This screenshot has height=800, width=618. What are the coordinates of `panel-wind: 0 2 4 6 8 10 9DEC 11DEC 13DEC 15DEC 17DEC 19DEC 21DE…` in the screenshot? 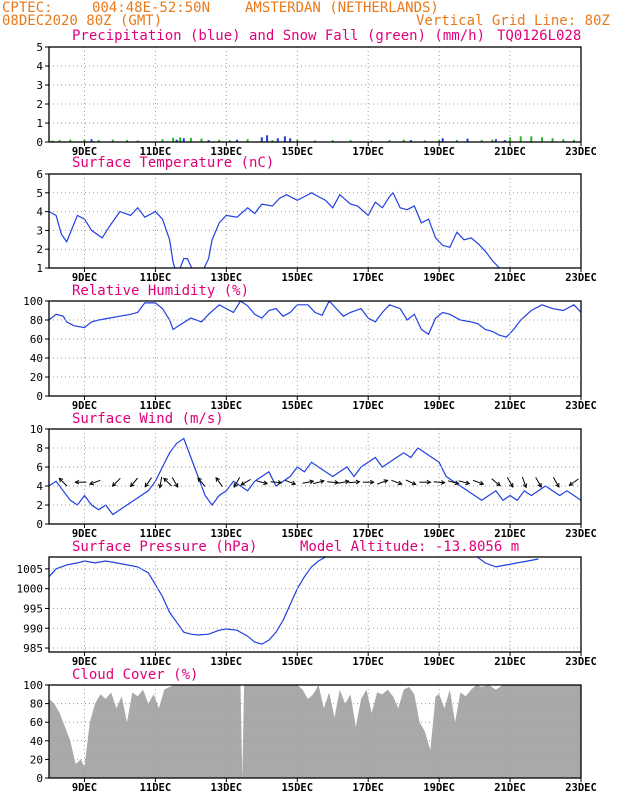 It's located at (313, 481).